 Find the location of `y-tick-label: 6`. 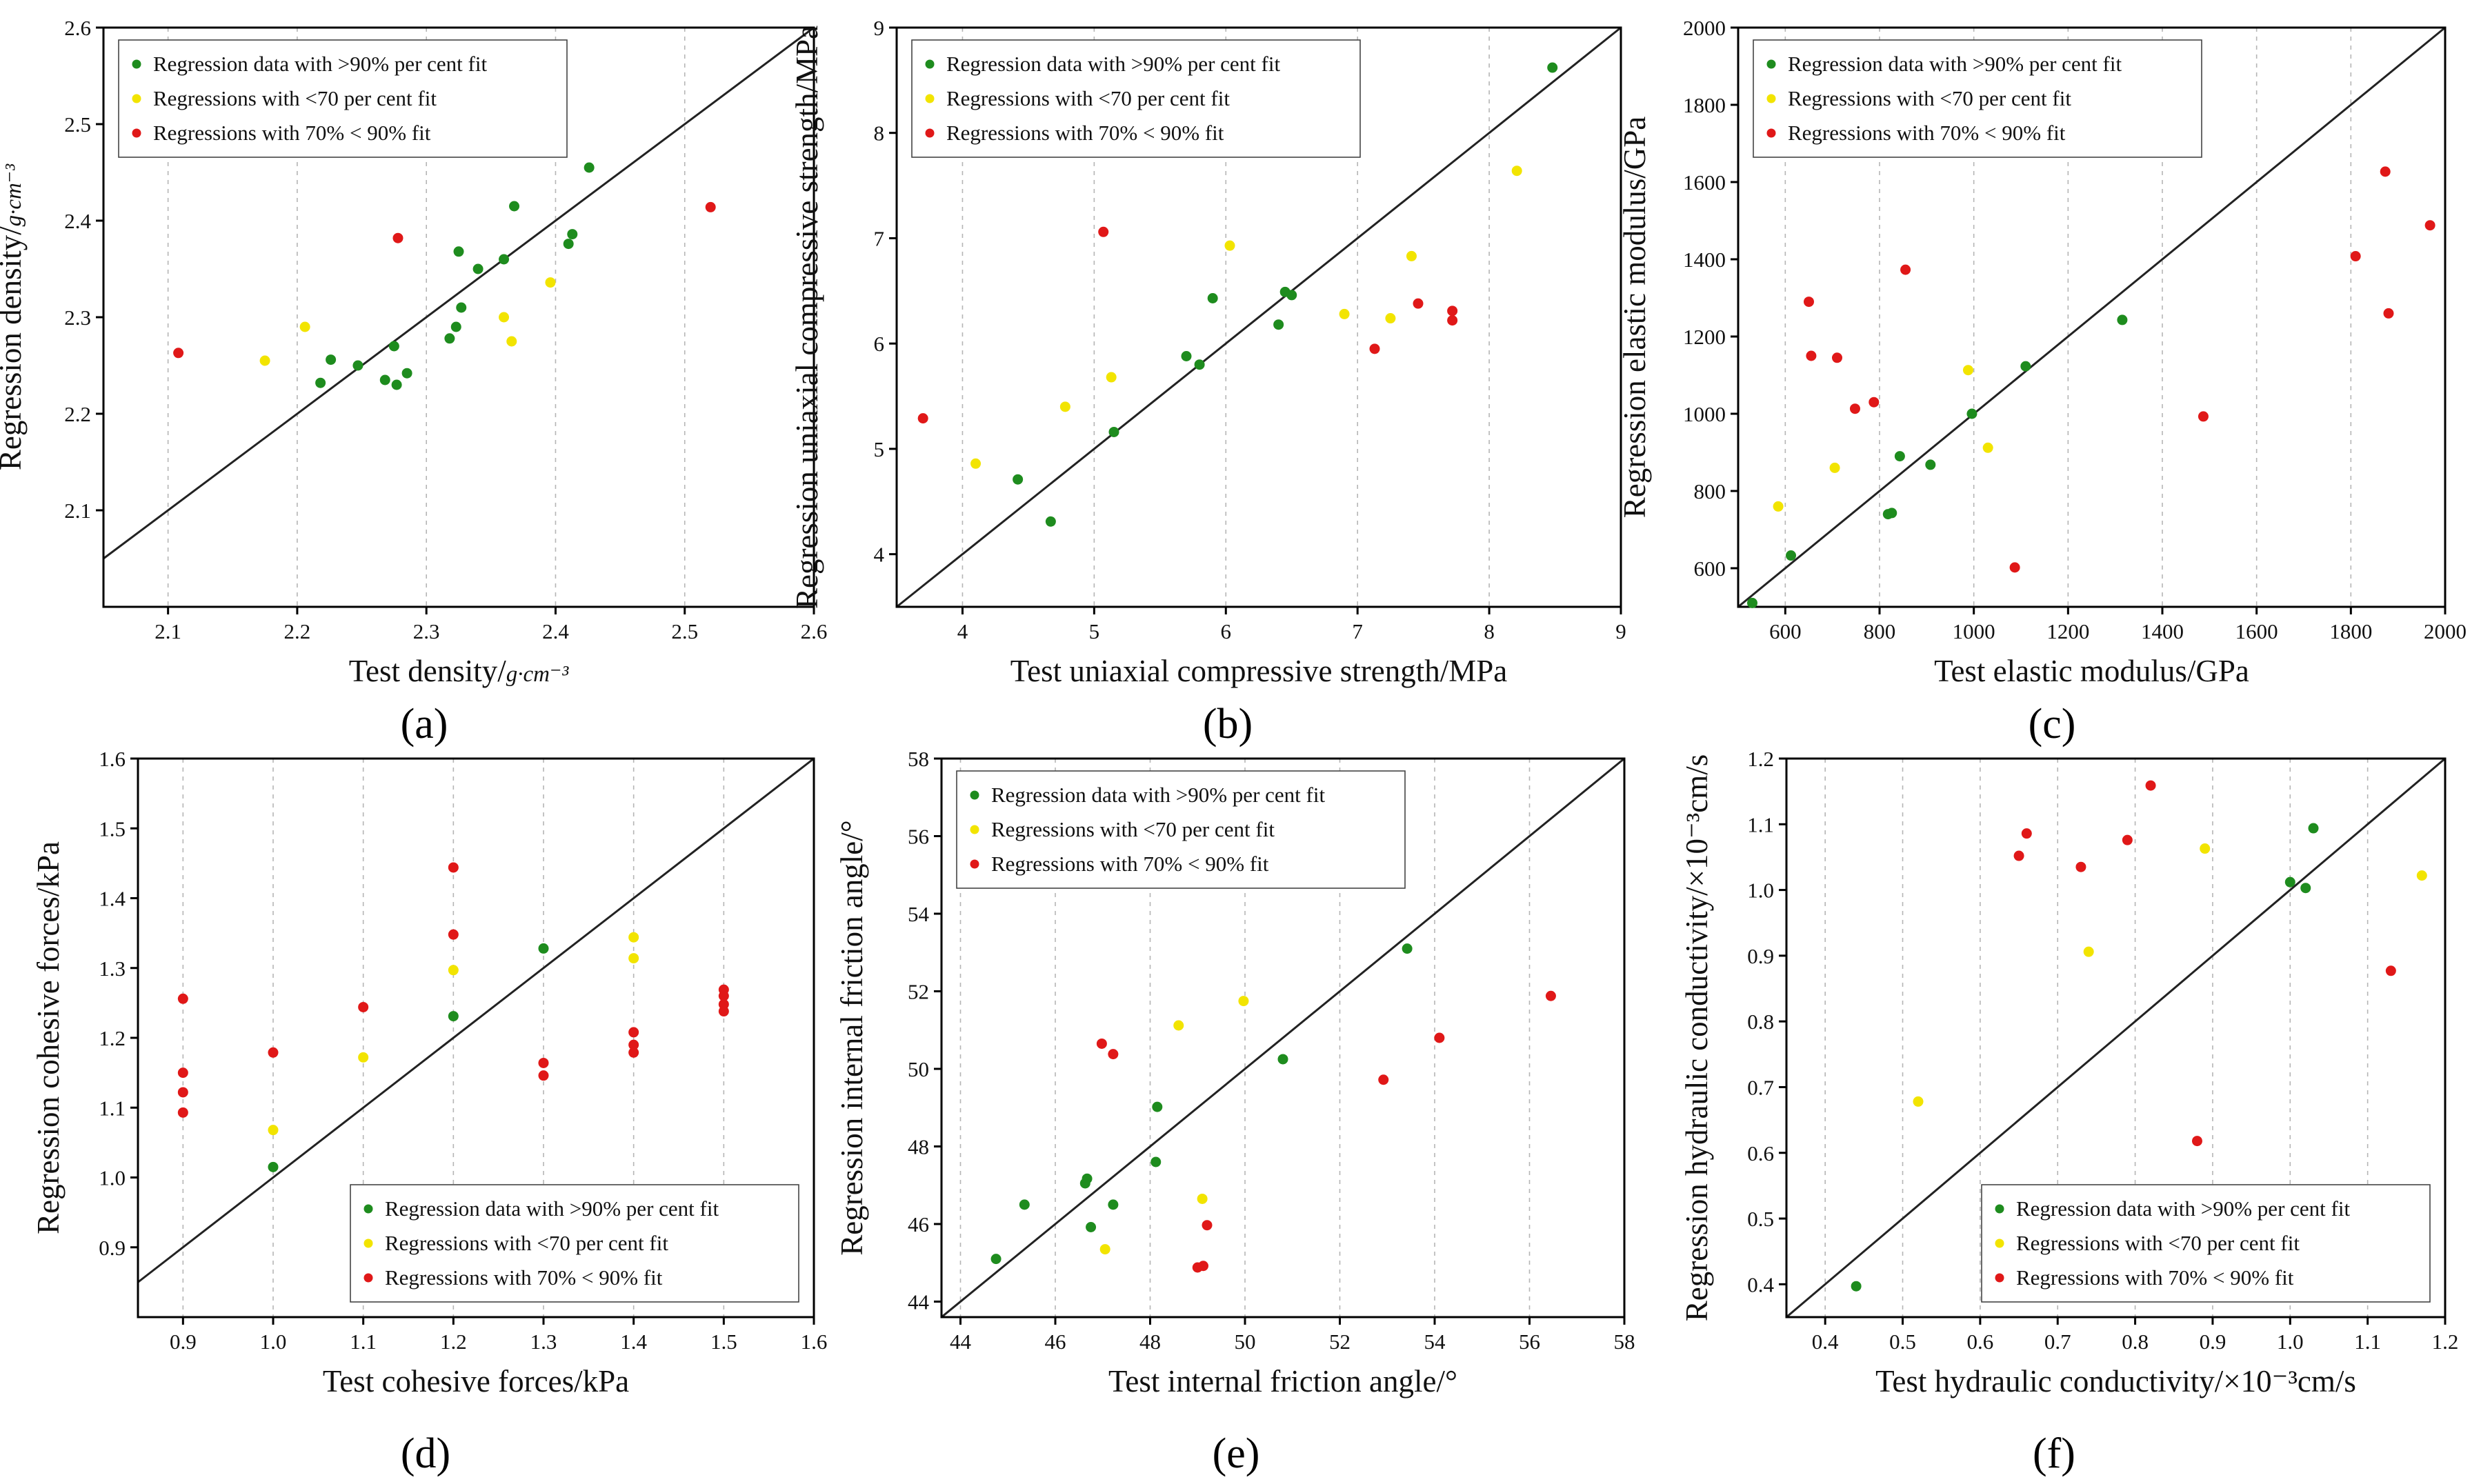

y-tick-label: 6 is located at coordinates (879, 344).